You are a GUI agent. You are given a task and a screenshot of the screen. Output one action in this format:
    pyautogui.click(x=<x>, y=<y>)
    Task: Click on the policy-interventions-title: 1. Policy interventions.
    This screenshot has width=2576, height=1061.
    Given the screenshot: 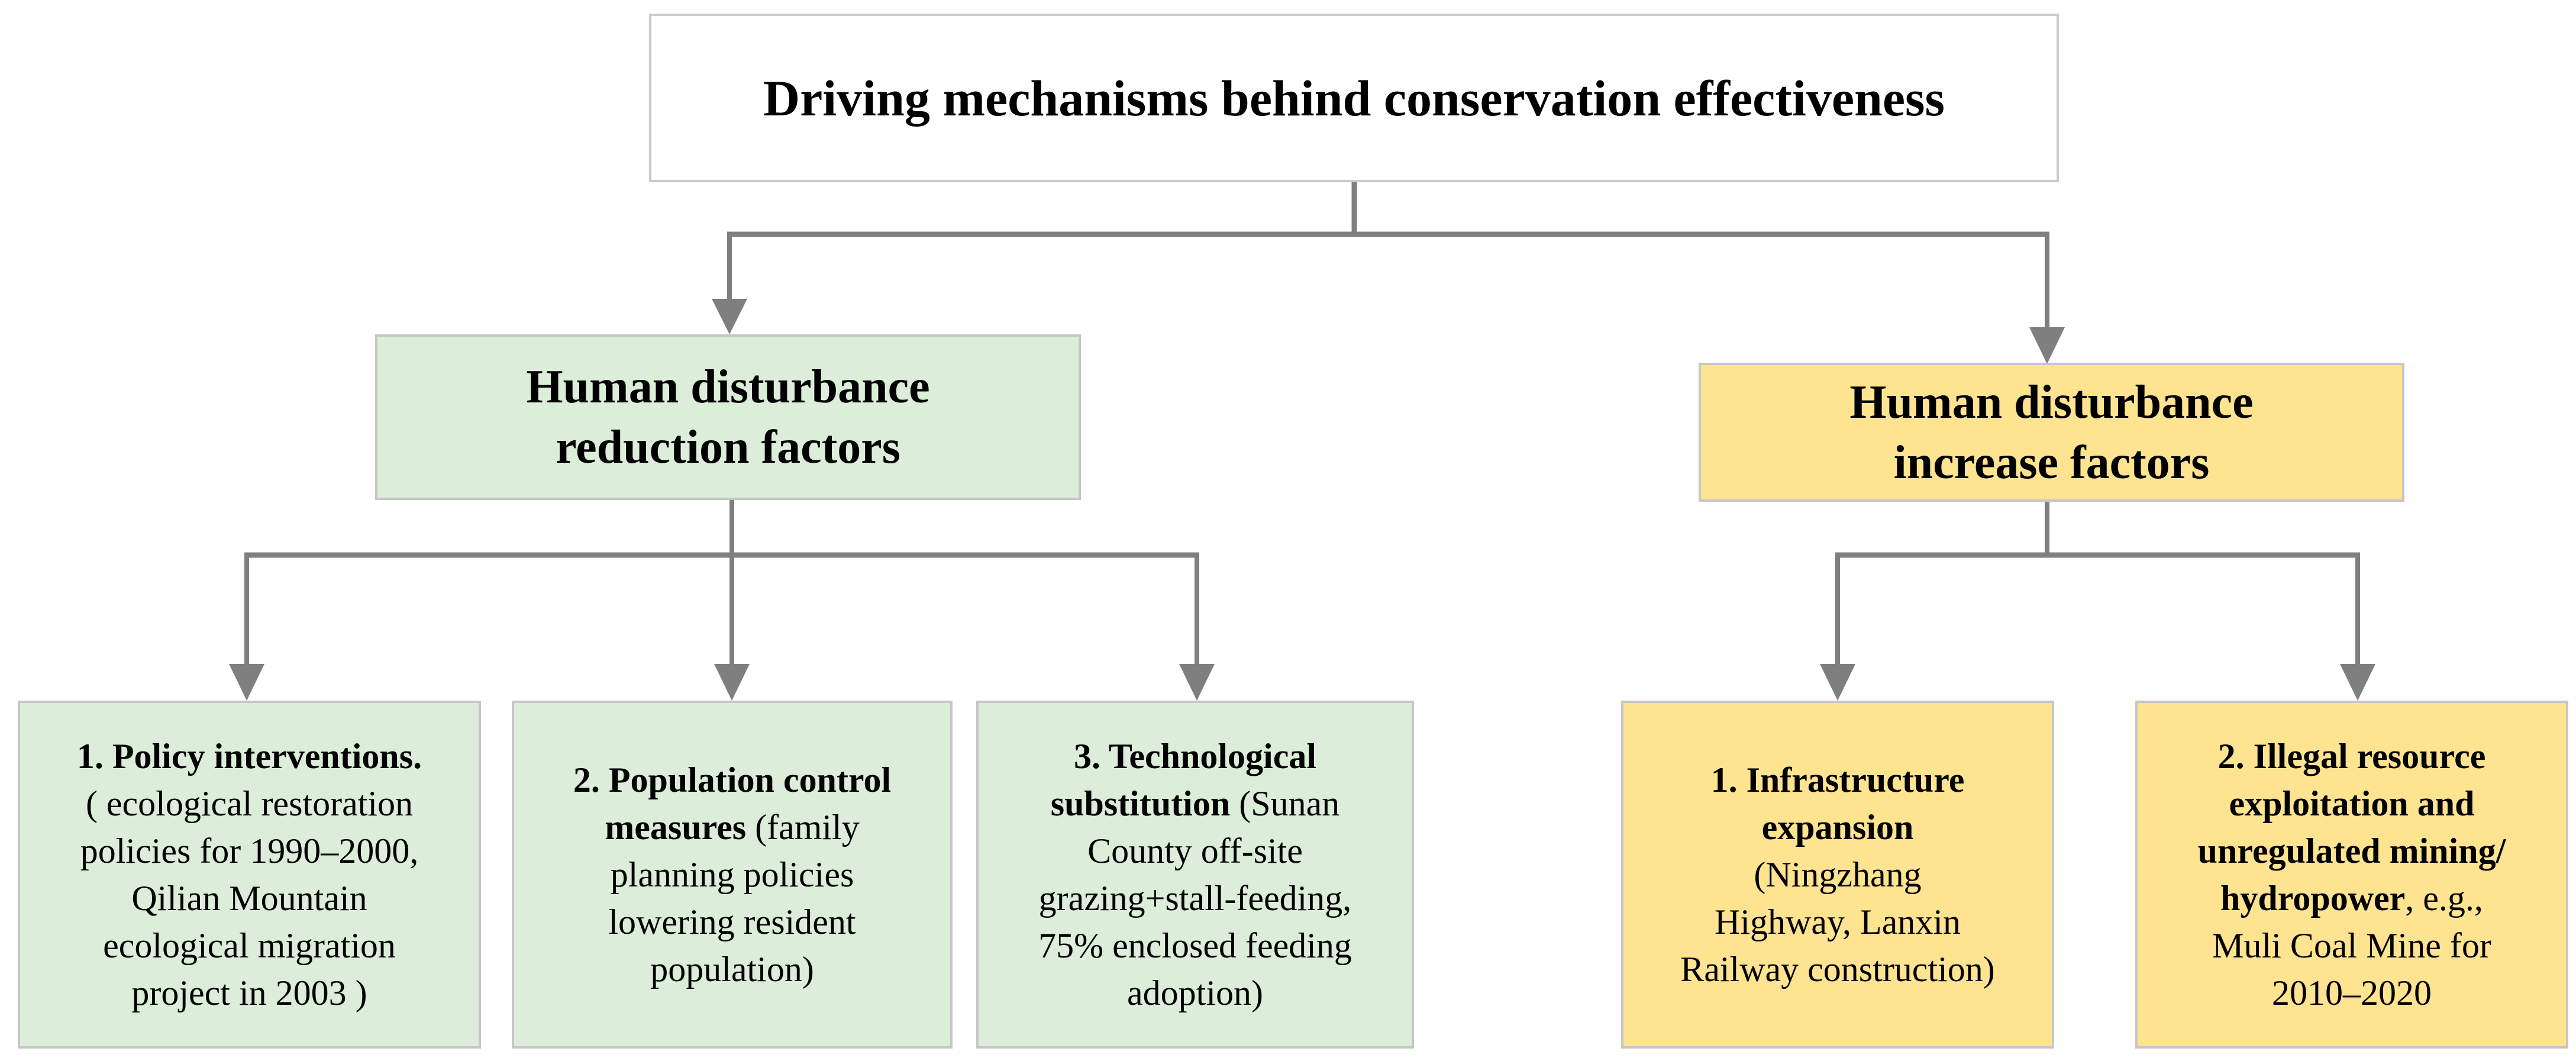 What is the action you would take?
    pyautogui.click(x=249, y=756)
    